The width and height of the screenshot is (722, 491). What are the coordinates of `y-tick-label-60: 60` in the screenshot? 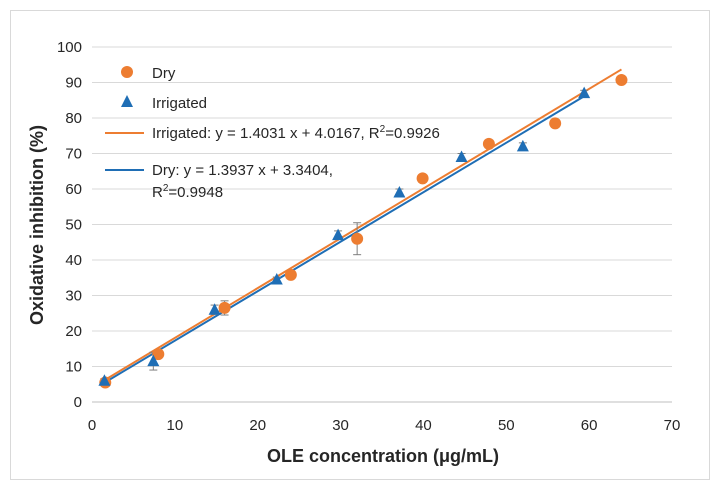 It's located at (73, 189).